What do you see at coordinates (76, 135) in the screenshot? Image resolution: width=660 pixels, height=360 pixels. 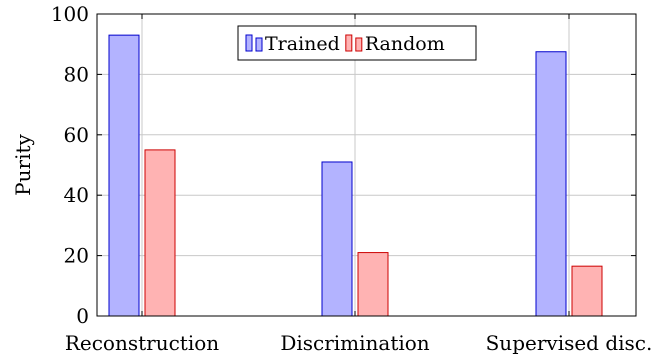 I see `y-tick-label: 60` at bounding box center [76, 135].